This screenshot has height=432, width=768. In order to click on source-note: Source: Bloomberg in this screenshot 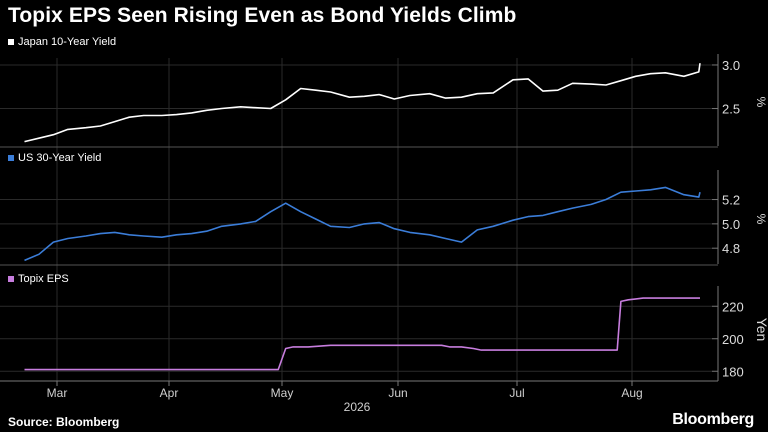, I will do `click(64, 422)`.